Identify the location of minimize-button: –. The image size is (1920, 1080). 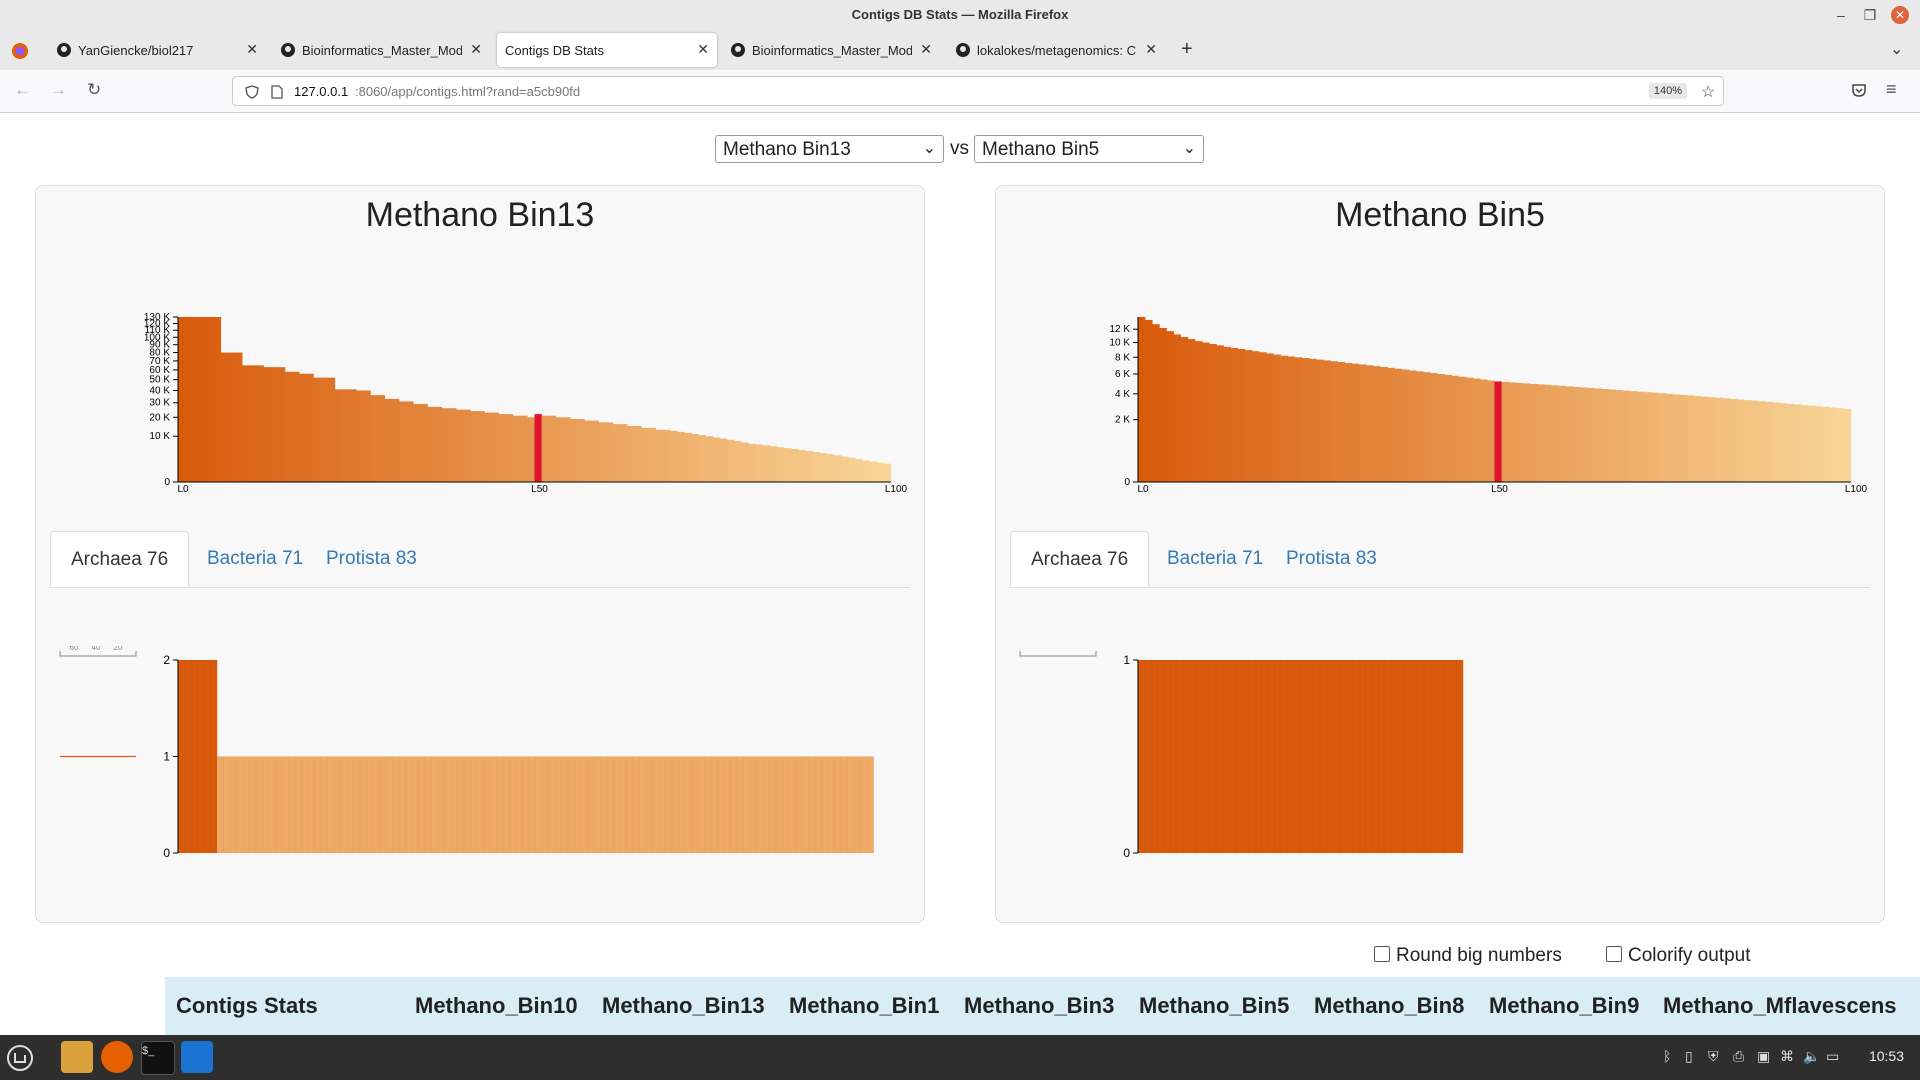
(1841, 15).